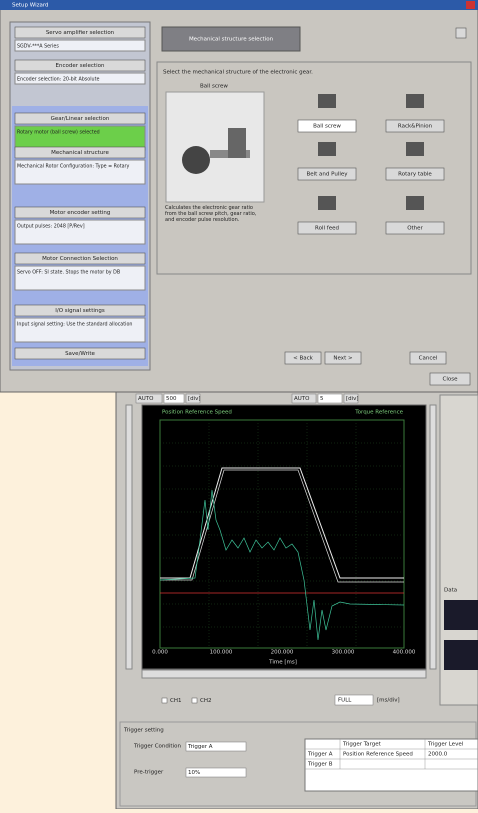 Image resolution: width=478 pixels, height=813 pixels. I want to click on table-cell: Trigger B, so click(320, 765).